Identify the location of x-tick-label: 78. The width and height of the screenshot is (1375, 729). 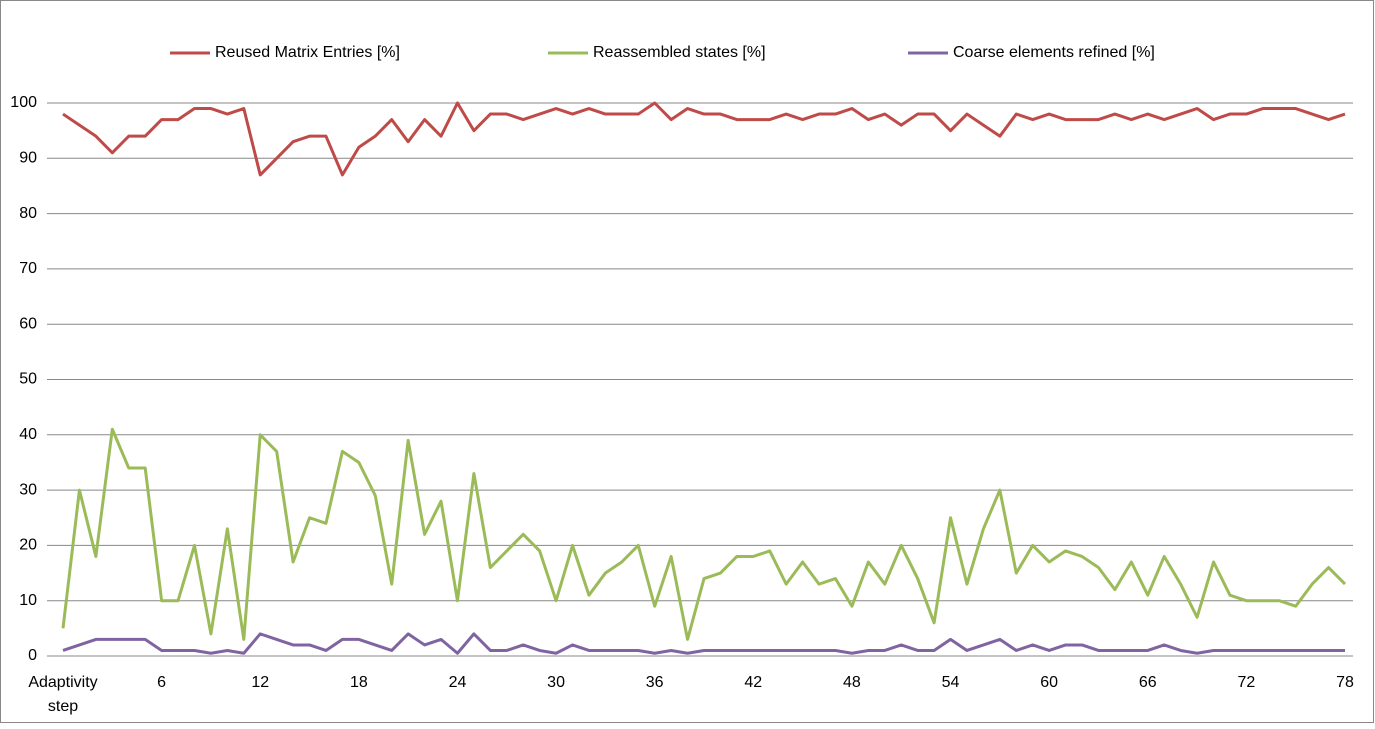
(1345, 682).